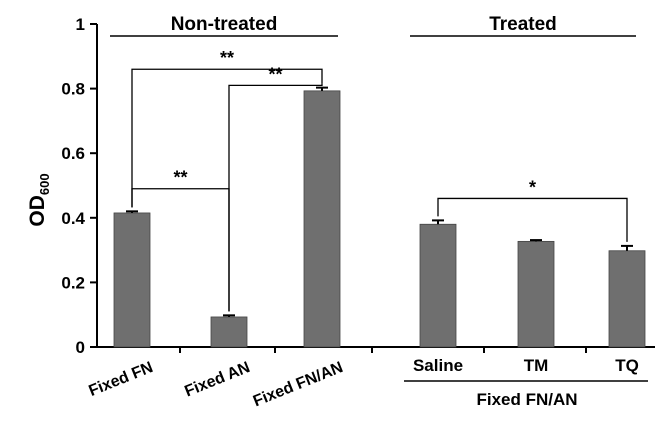 The height and width of the screenshot is (445, 659). Describe the element at coordinates (526, 399) in the screenshot. I see `subgroup-label: Fixed FN/AN` at that location.